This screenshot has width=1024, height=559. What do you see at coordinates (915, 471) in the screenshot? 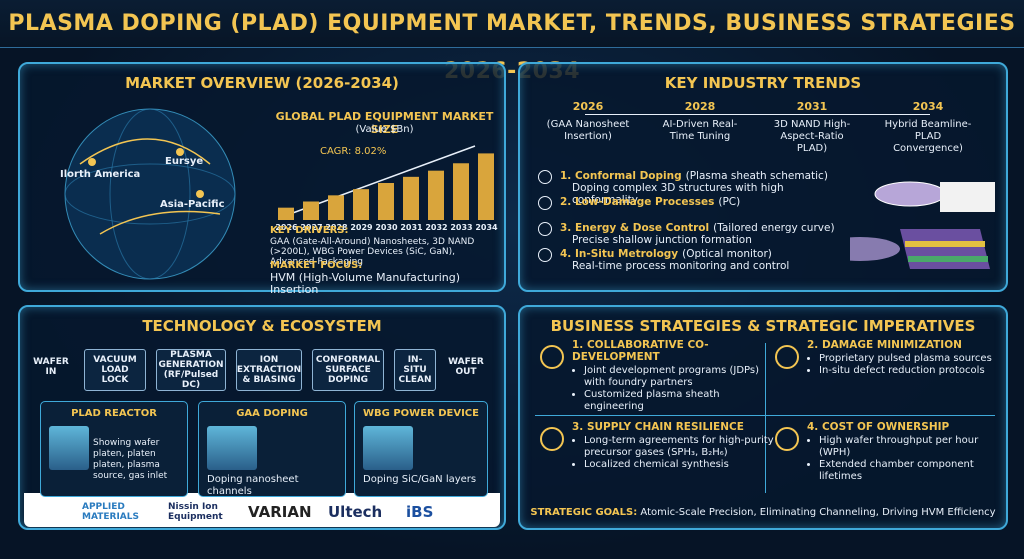
I see `bullet: Extended chamber component lifetimes` at bounding box center [915, 471].